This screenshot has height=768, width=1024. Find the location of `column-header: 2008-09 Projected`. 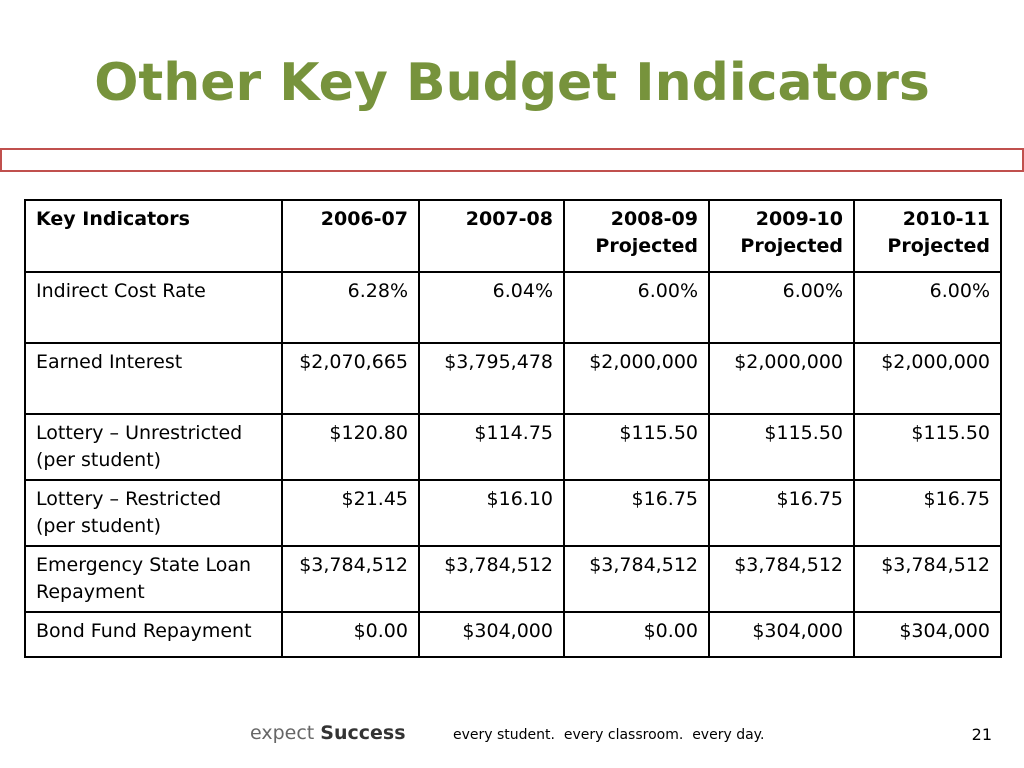

column-header: 2008-09 Projected is located at coordinates (636, 236).